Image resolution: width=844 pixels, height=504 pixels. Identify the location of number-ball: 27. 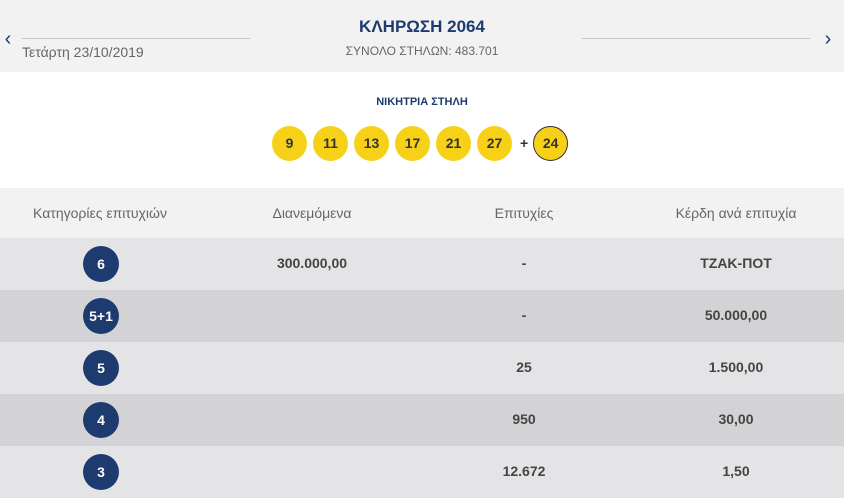
(494, 143).